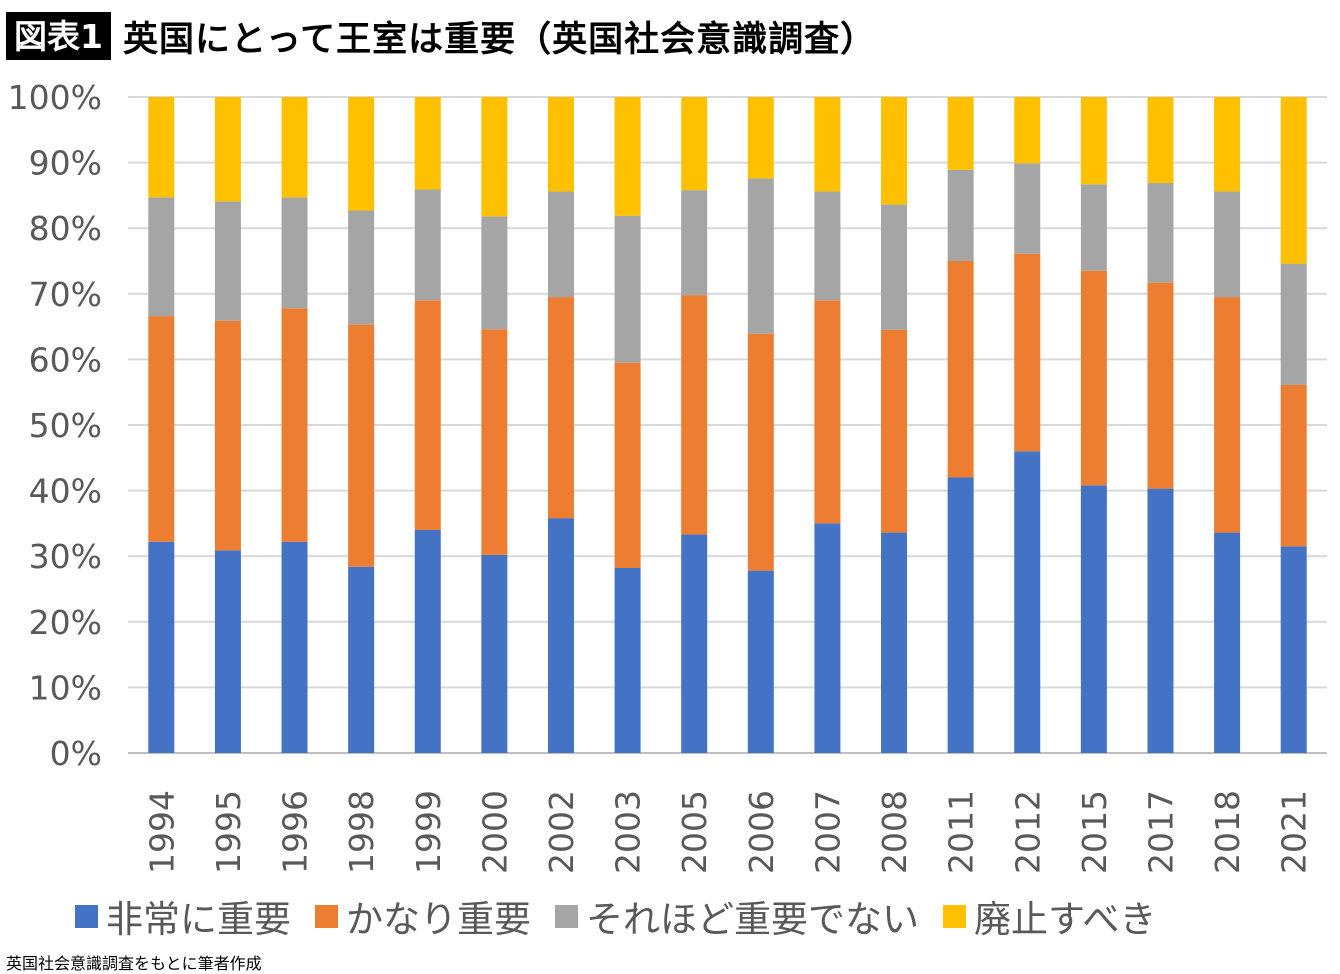 Image resolution: width=1340 pixels, height=974 pixels. Describe the element at coordinates (494, 832) in the screenshot. I see `x-tick-label: 2000` at that location.